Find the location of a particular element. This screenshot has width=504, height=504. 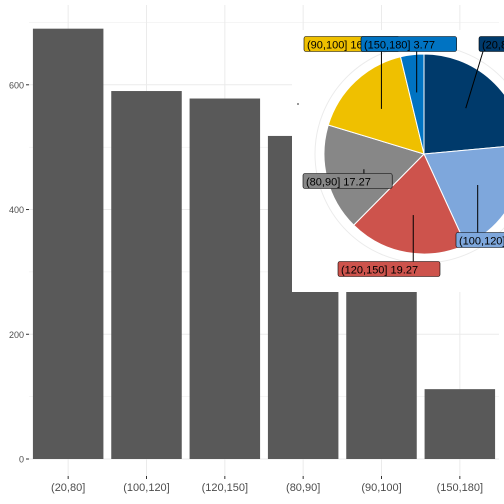

x-tick-label: (80,90] is located at coordinates (303, 488).